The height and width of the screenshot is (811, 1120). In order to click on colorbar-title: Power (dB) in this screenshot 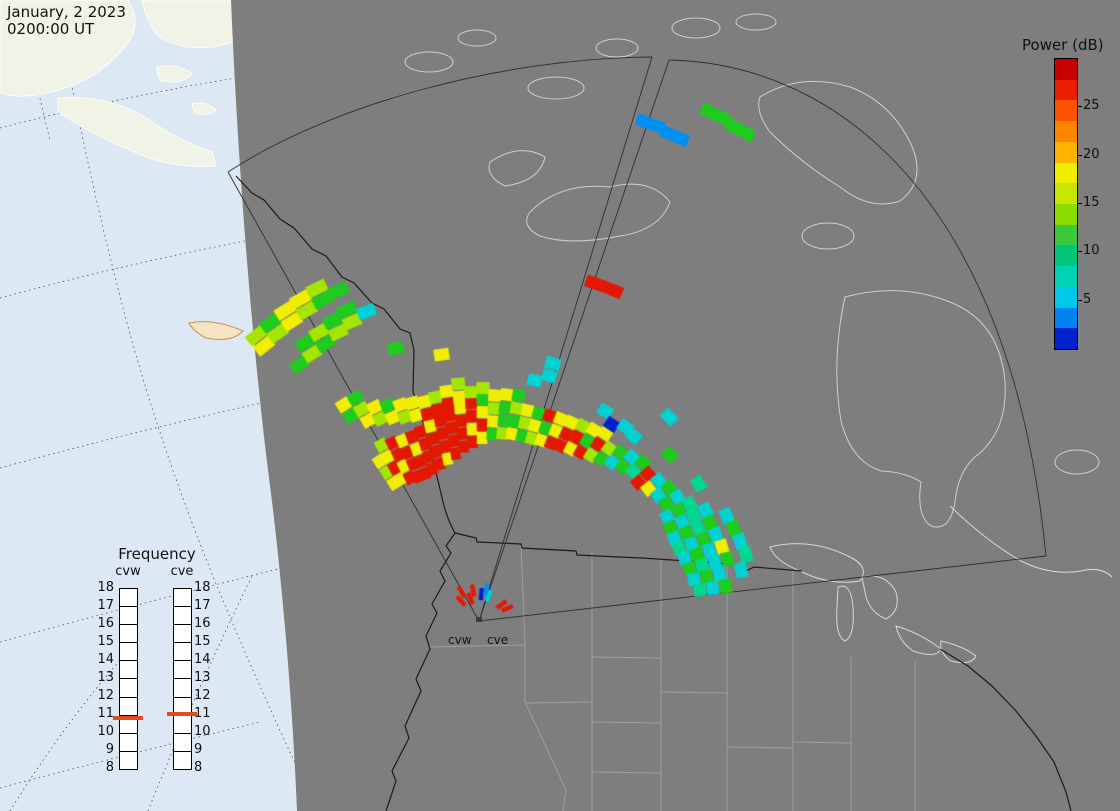, I will do `click(1063, 45)`.